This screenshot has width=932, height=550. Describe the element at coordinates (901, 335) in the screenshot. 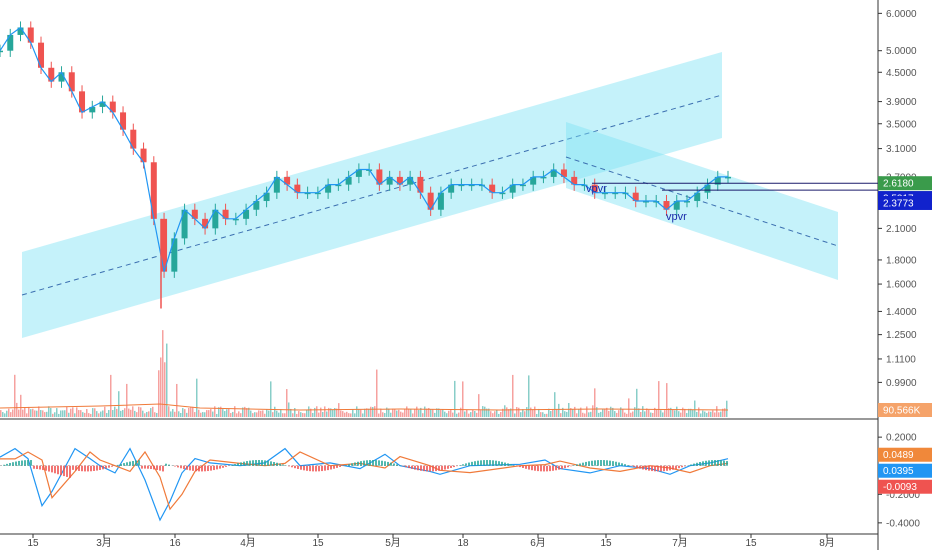

I see `price-axis-label: 1.2500` at that location.